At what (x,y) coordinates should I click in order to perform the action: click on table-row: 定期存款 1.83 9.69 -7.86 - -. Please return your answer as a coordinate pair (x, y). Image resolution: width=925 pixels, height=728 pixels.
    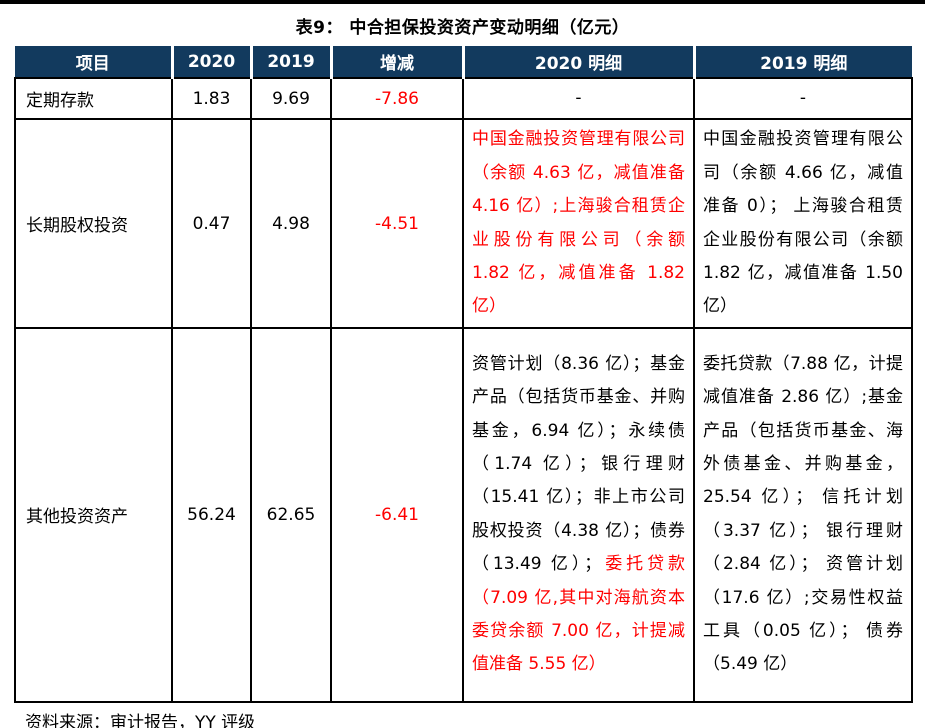
    Looking at the image, I should click on (463, 98).